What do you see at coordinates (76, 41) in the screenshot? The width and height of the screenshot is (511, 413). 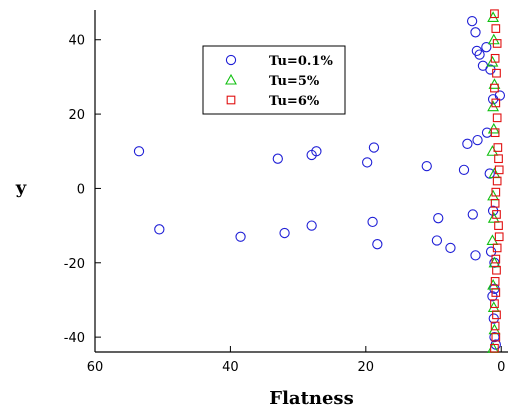 I see `y-tick-label: 40` at bounding box center [76, 41].